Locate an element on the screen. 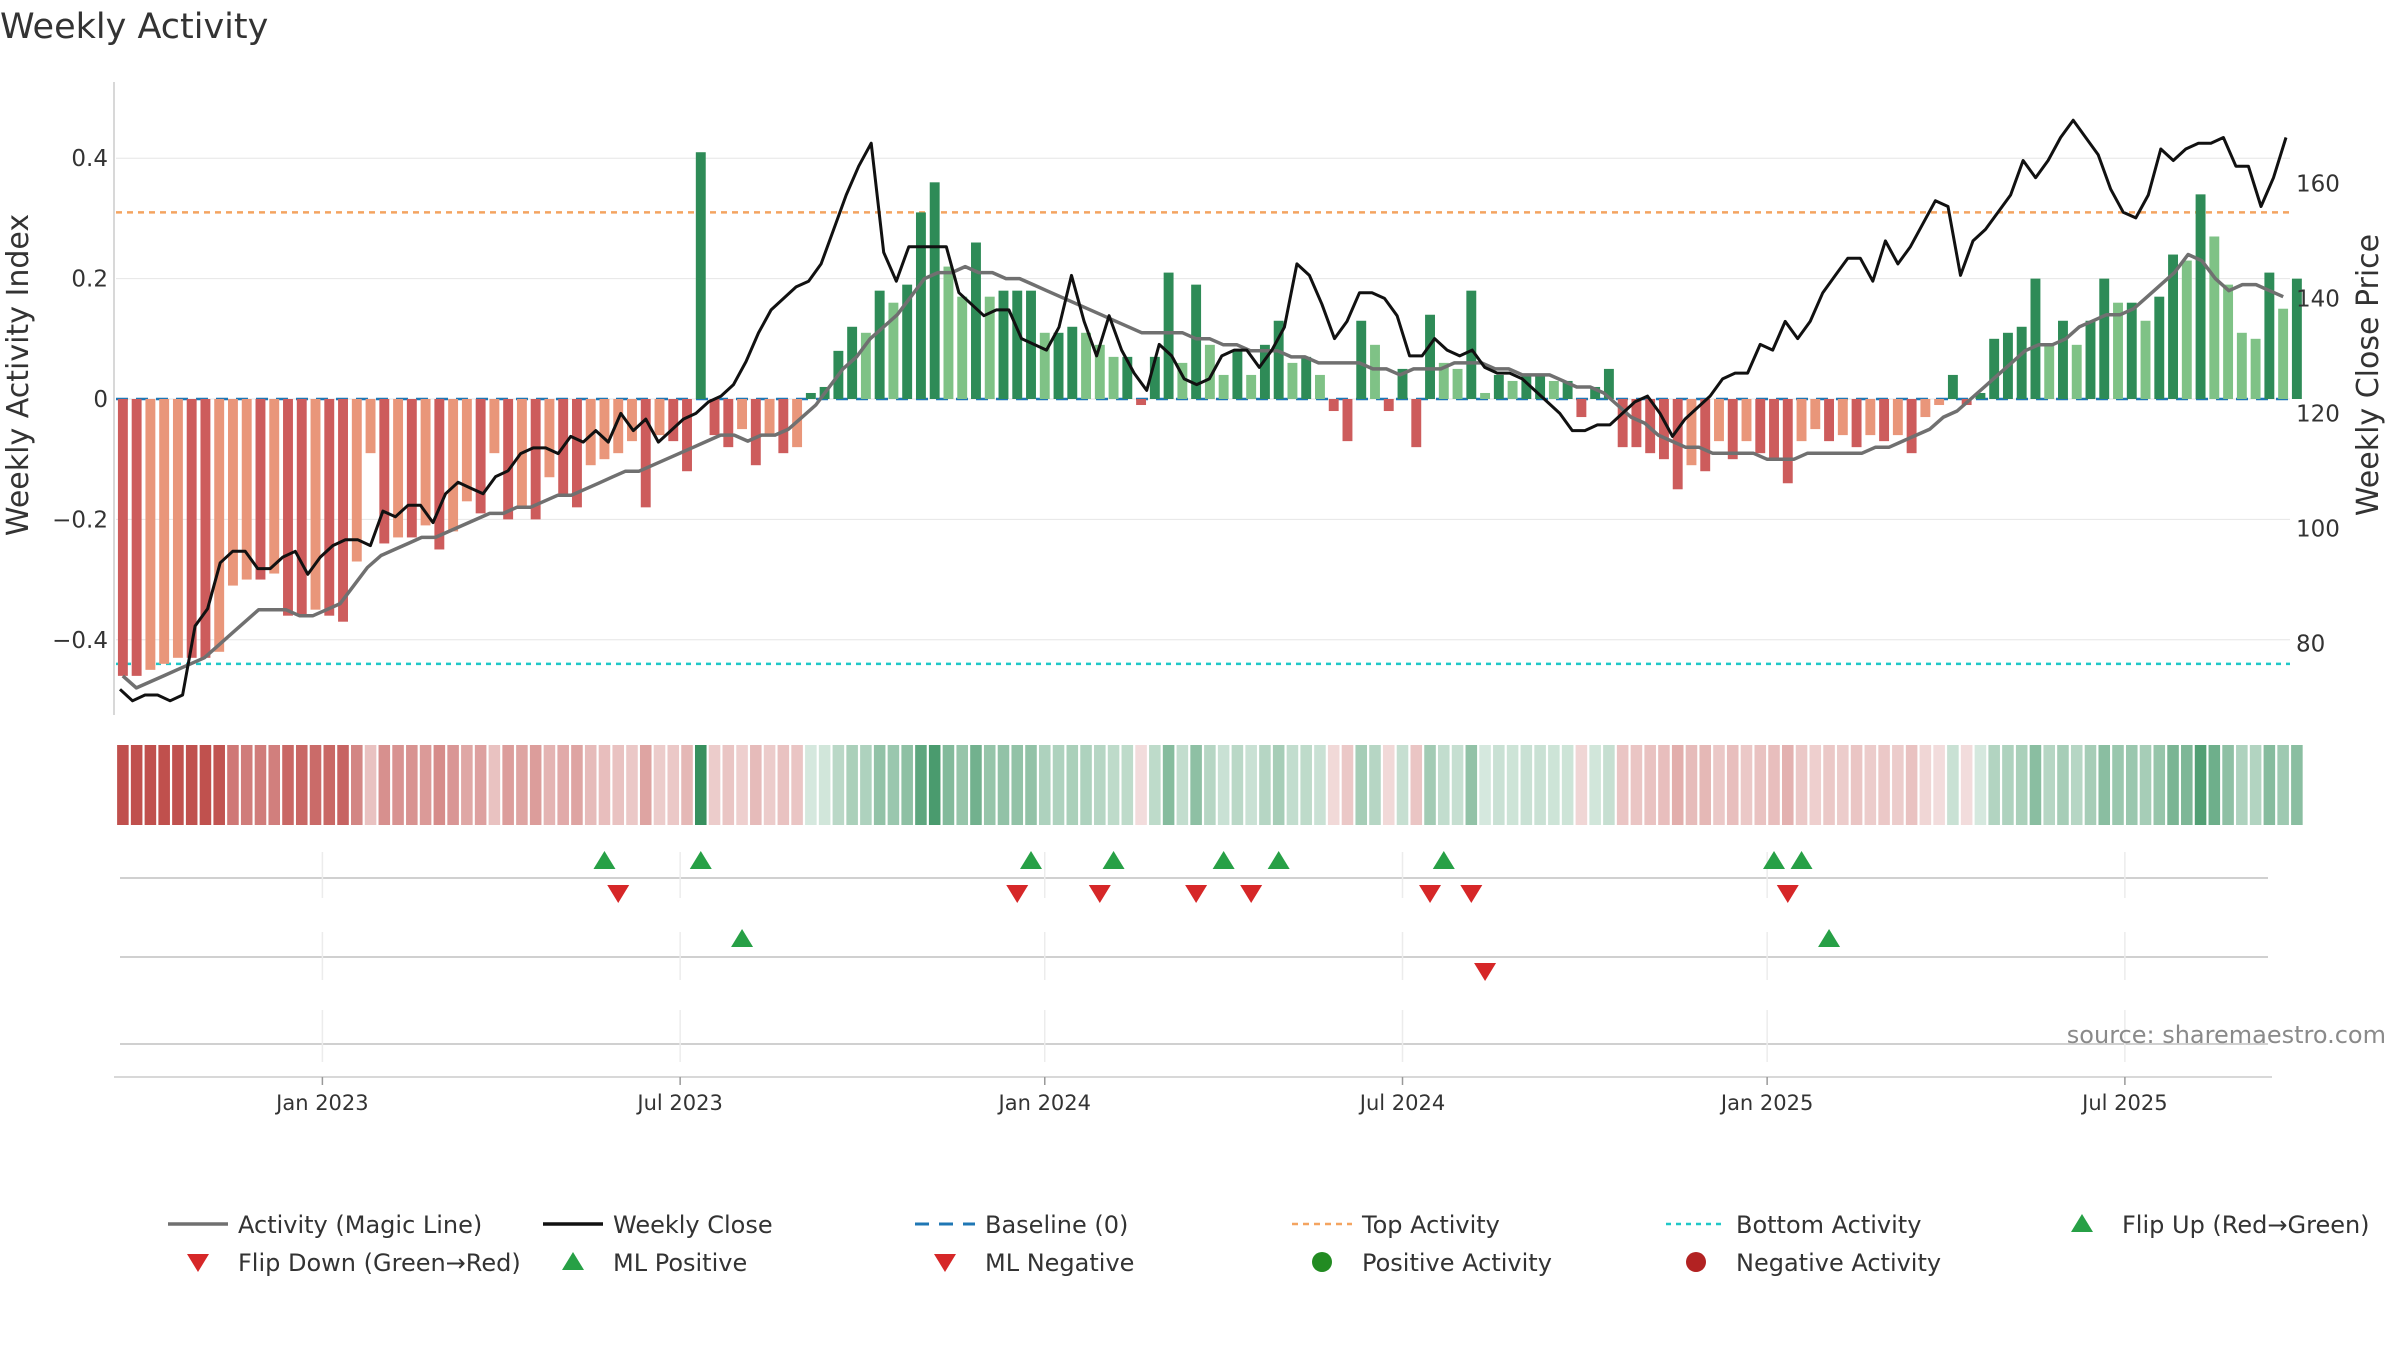  legend-swatch-down-triangle is located at coordinates (198, 1263).